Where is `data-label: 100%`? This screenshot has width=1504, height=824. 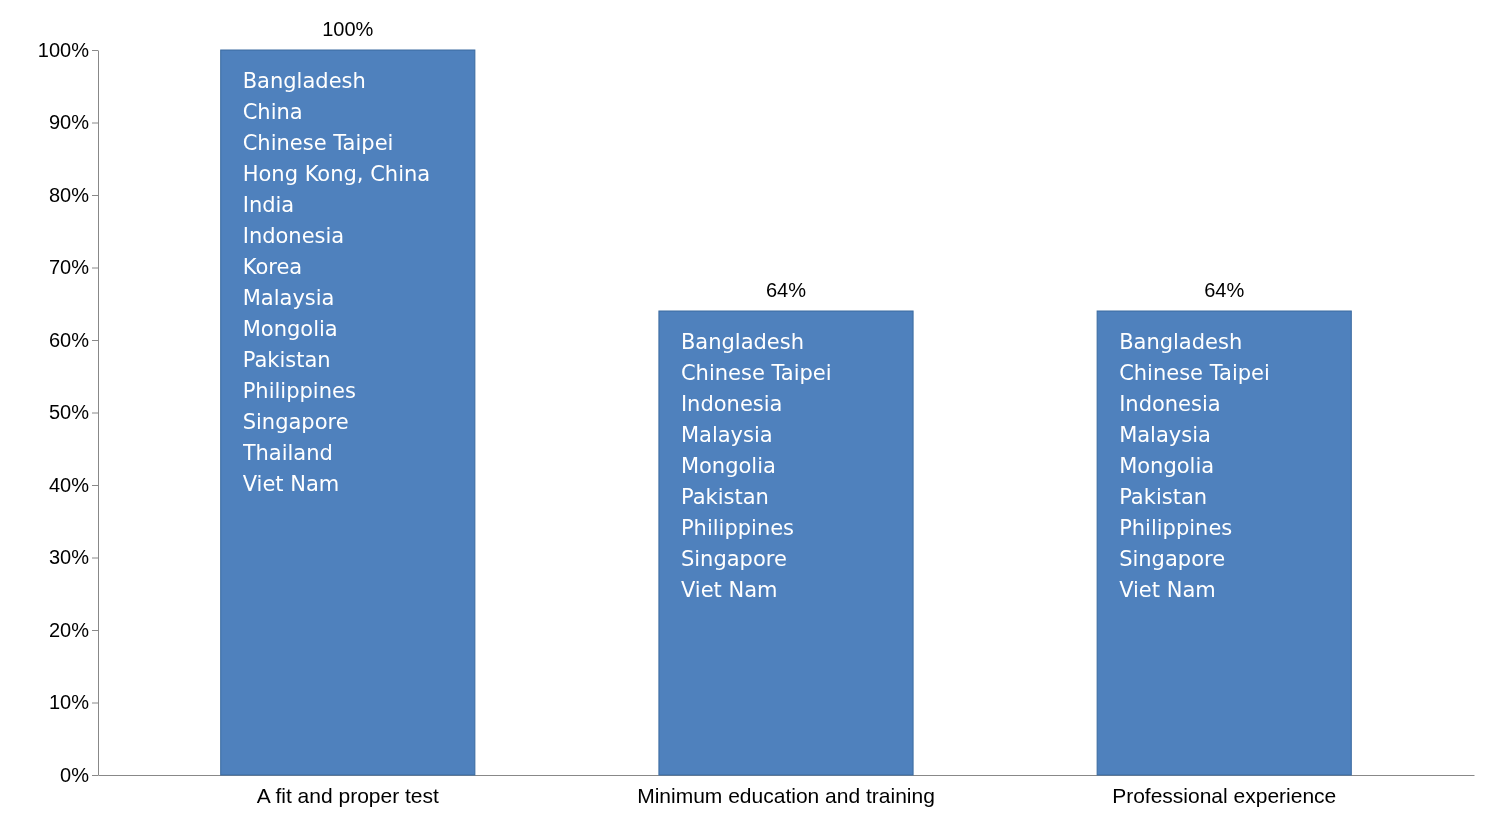 data-label: 100% is located at coordinates (348, 29).